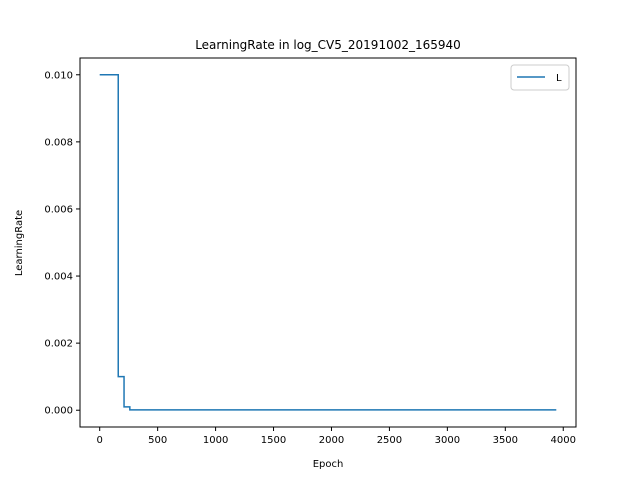 The width and height of the screenshot is (640, 480). Describe the element at coordinates (58, 344) in the screenshot. I see `y-tick-label: 0.002` at that location.